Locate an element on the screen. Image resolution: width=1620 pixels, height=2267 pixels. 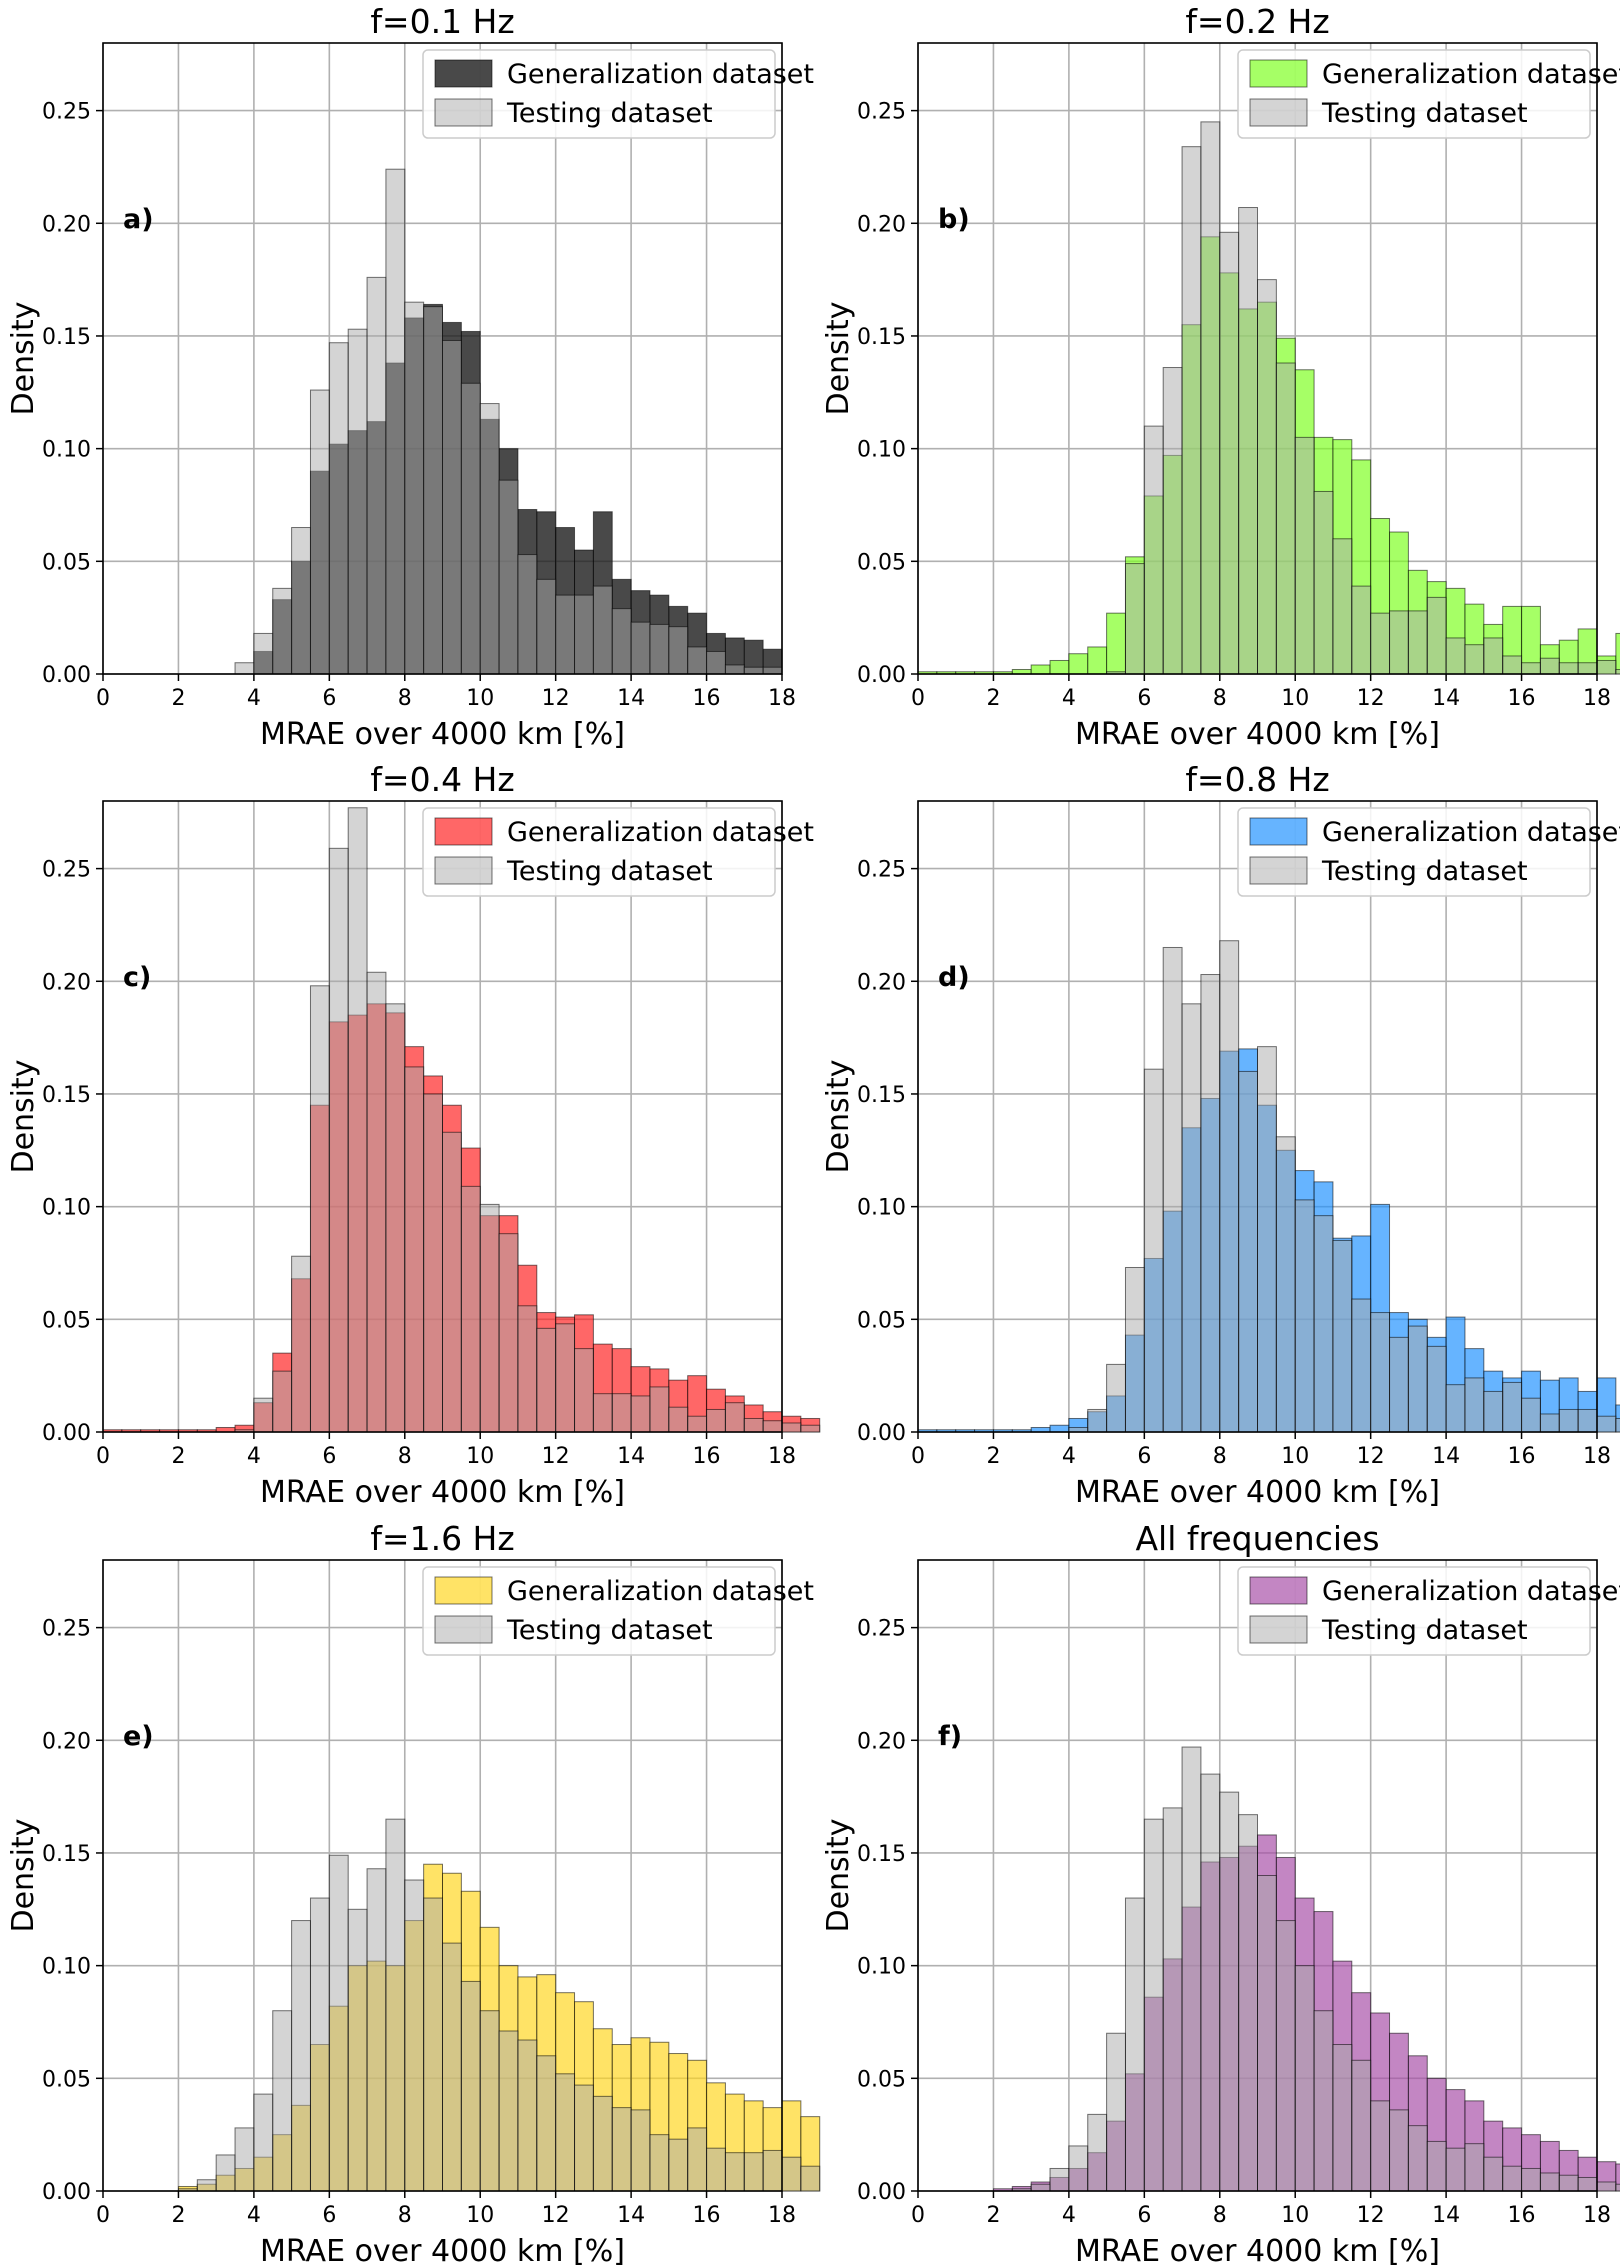
x-tick-label: 0 is located at coordinates (103, 698).